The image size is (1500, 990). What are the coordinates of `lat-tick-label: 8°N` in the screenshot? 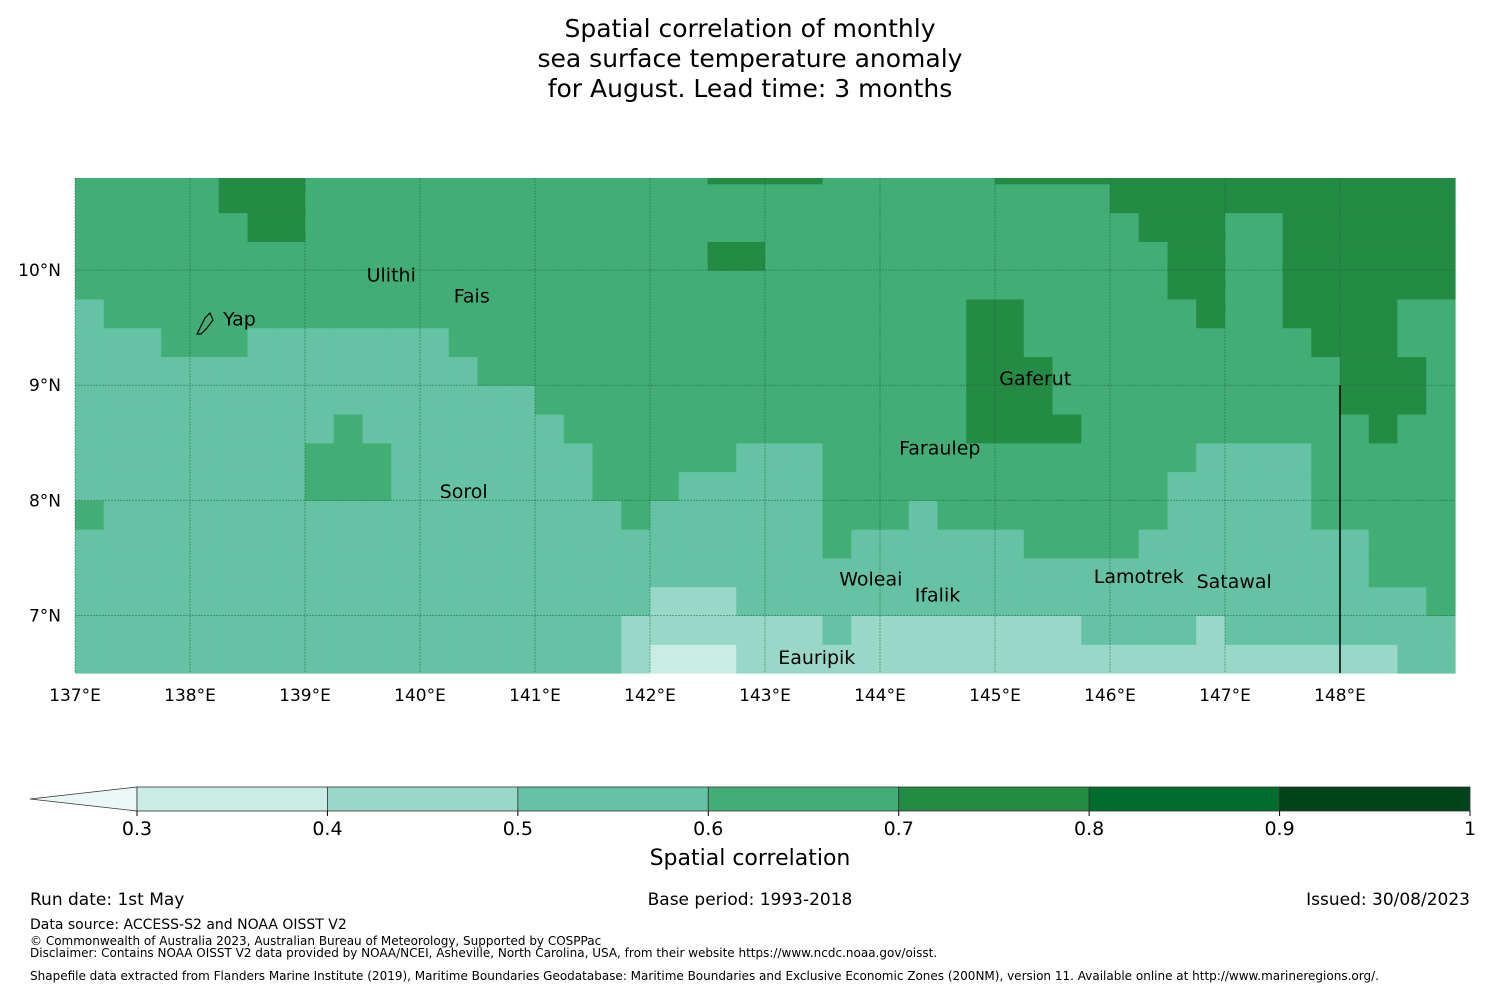 It's located at (45, 501).